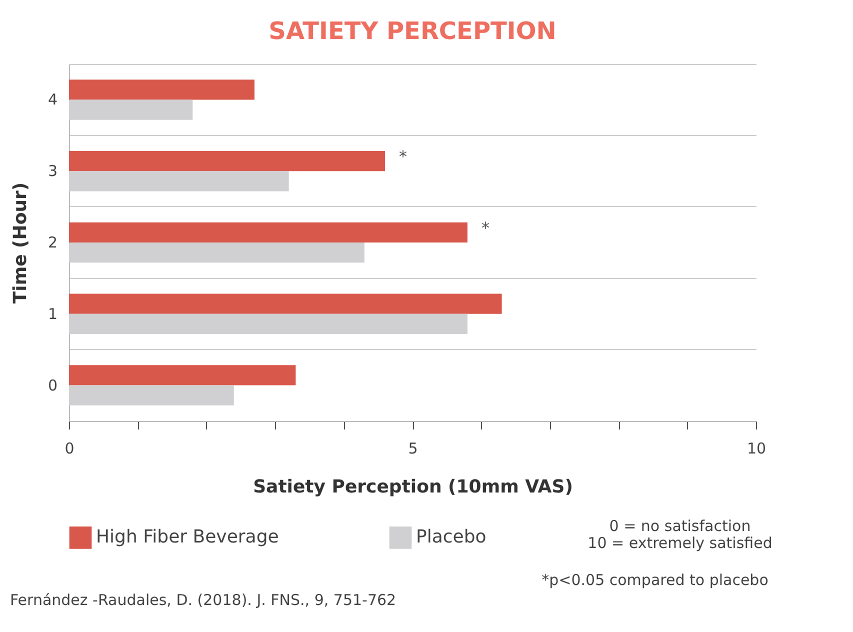 The width and height of the screenshot is (853, 632). What do you see at coordinates (655, 580) in the screenshot?
I see `text: *p<0.05 compared to placebo` at bounding box center [655, 580].